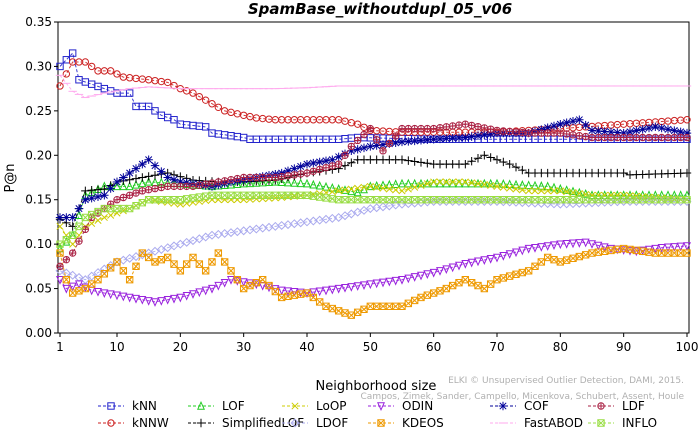  Describe the element at coordinates (373, 215) in the screenshot. I see `series-line` at that location.